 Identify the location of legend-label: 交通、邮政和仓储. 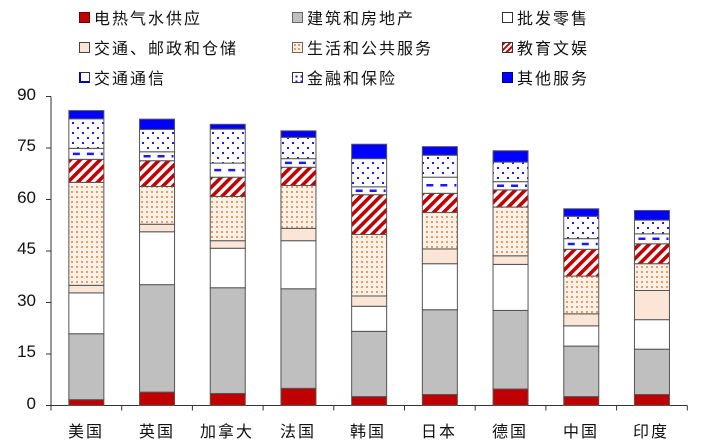
(166, 48).